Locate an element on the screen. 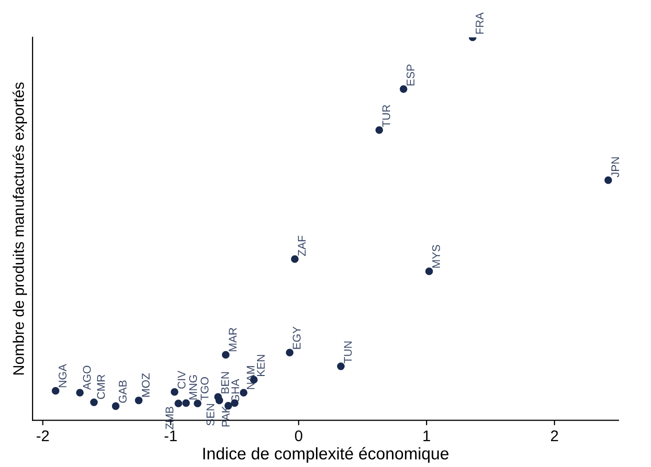  annotation: ESP is located at coordinates (410, 75).